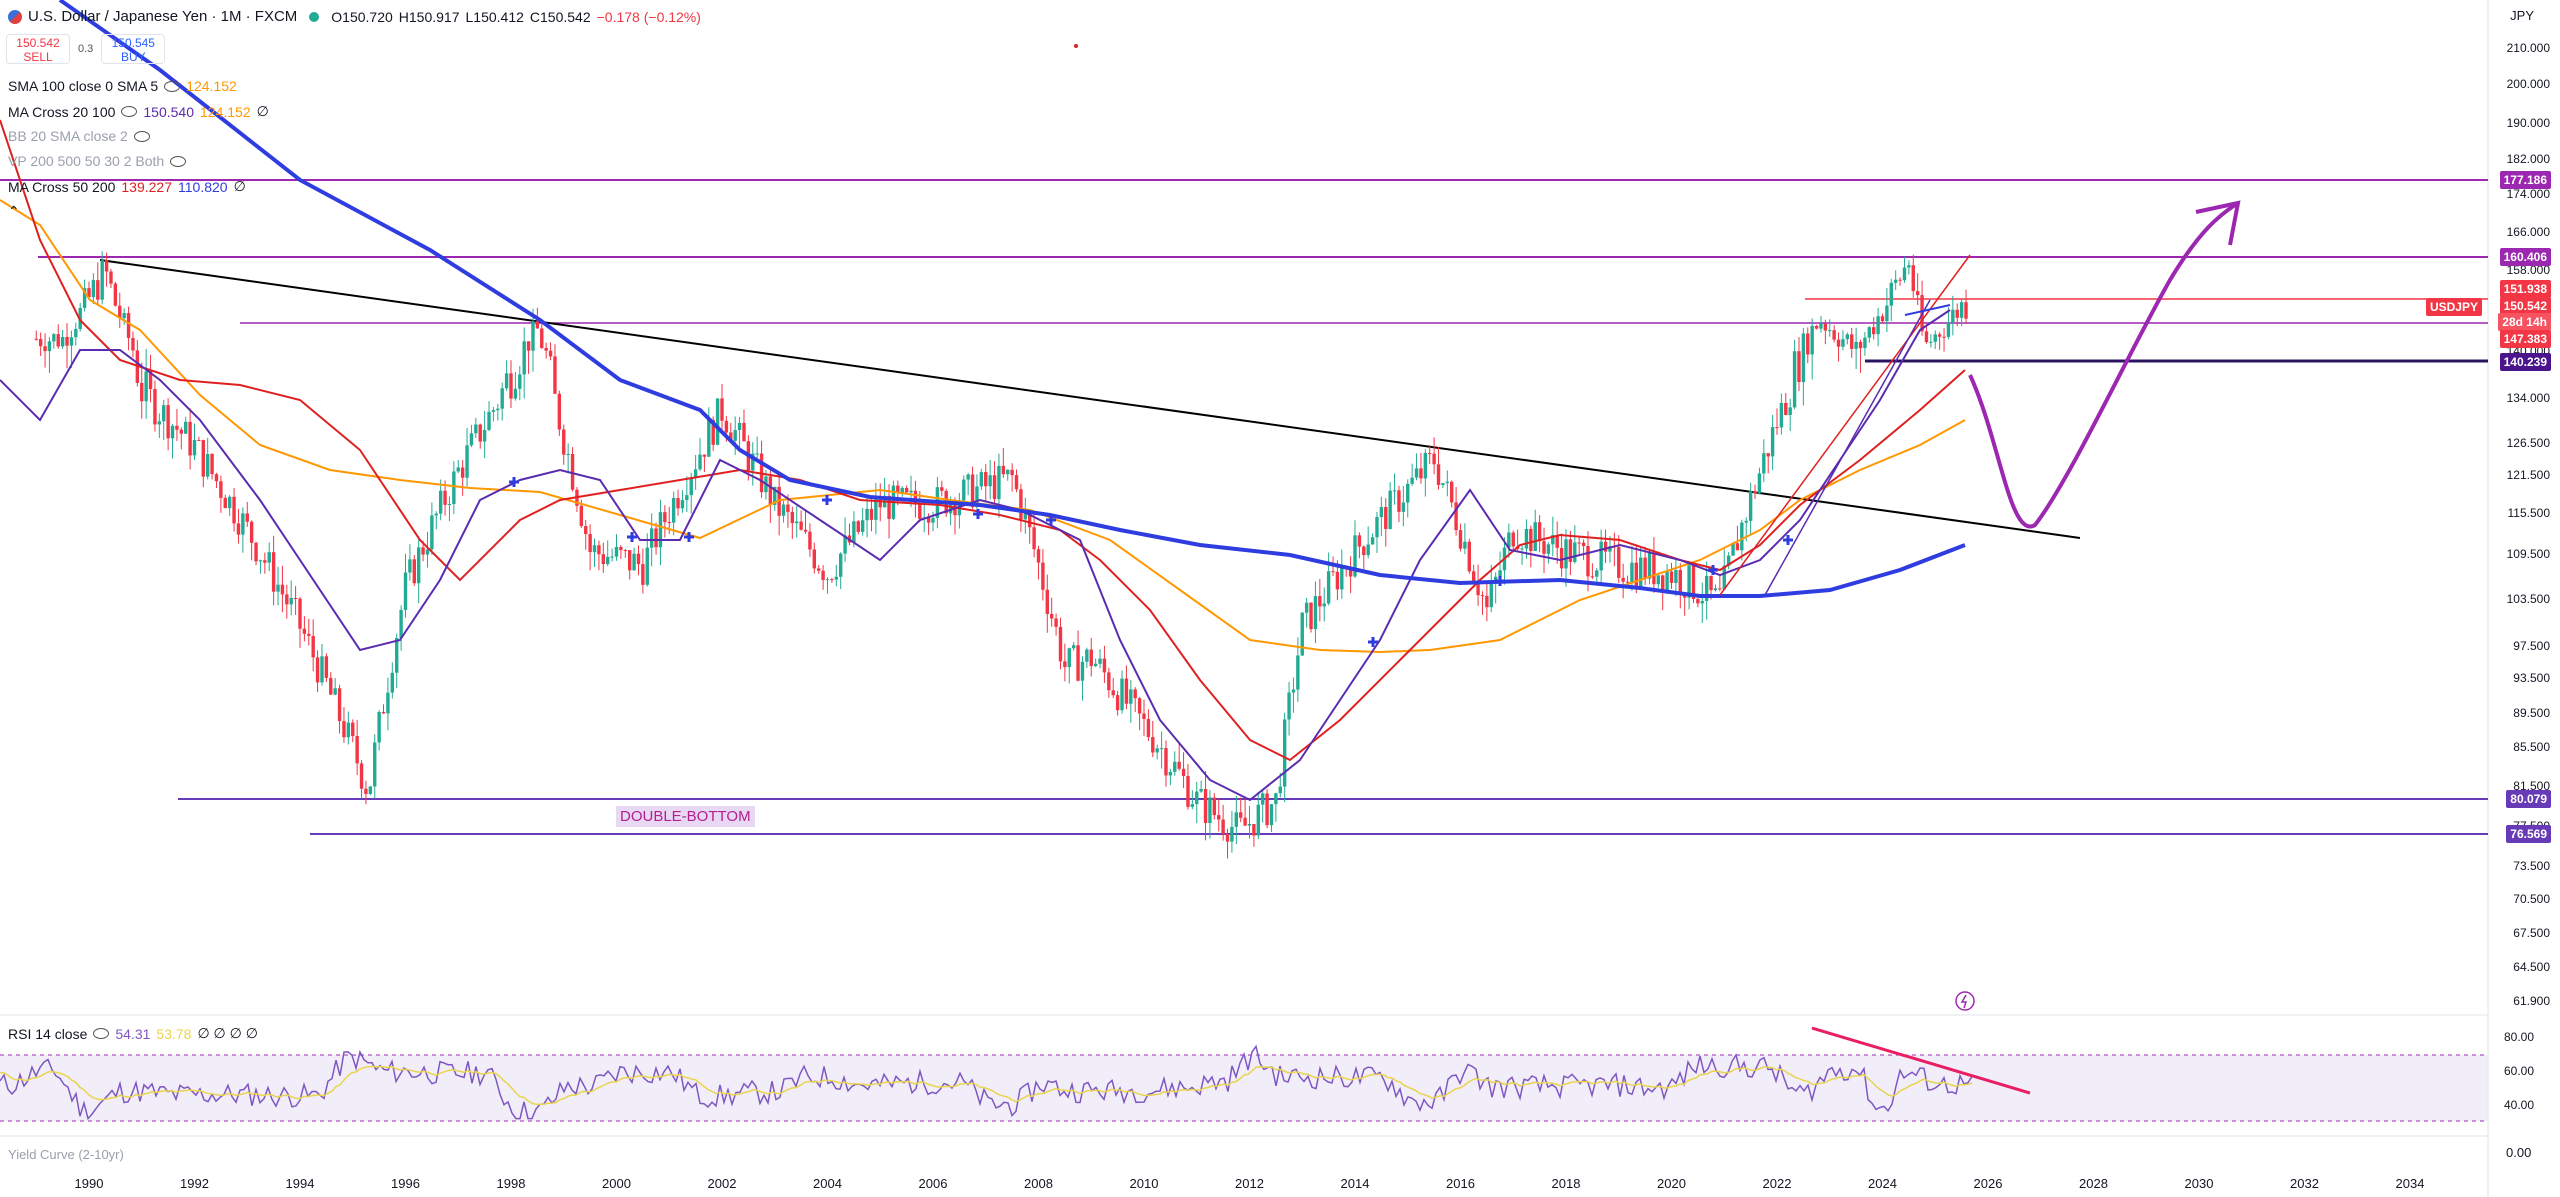  I want to click on time-tick-label: 2024, so click(1882, 1183).